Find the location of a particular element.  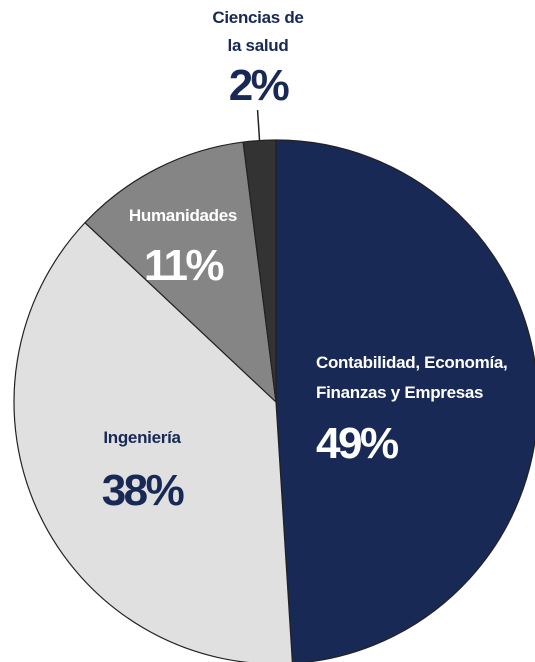

slice-value-label: 2% is located at coordinates (259, 85).